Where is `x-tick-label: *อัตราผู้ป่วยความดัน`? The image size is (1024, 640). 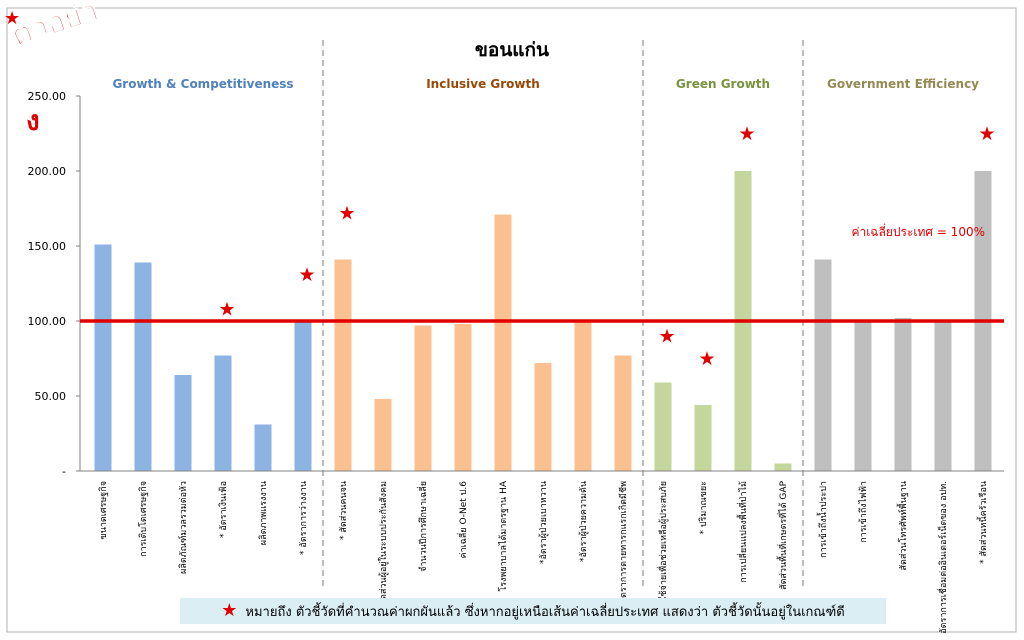
x-tick-label: *อัตราผู้ป่วยความดัน is located at coordinates (583, 521).